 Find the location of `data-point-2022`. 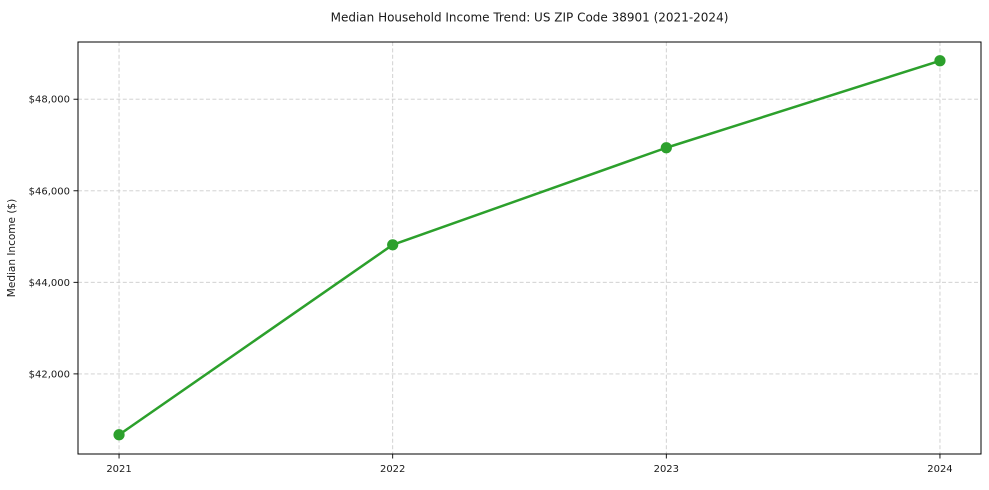

data-point-2022 is located at coordinates (393, 245).